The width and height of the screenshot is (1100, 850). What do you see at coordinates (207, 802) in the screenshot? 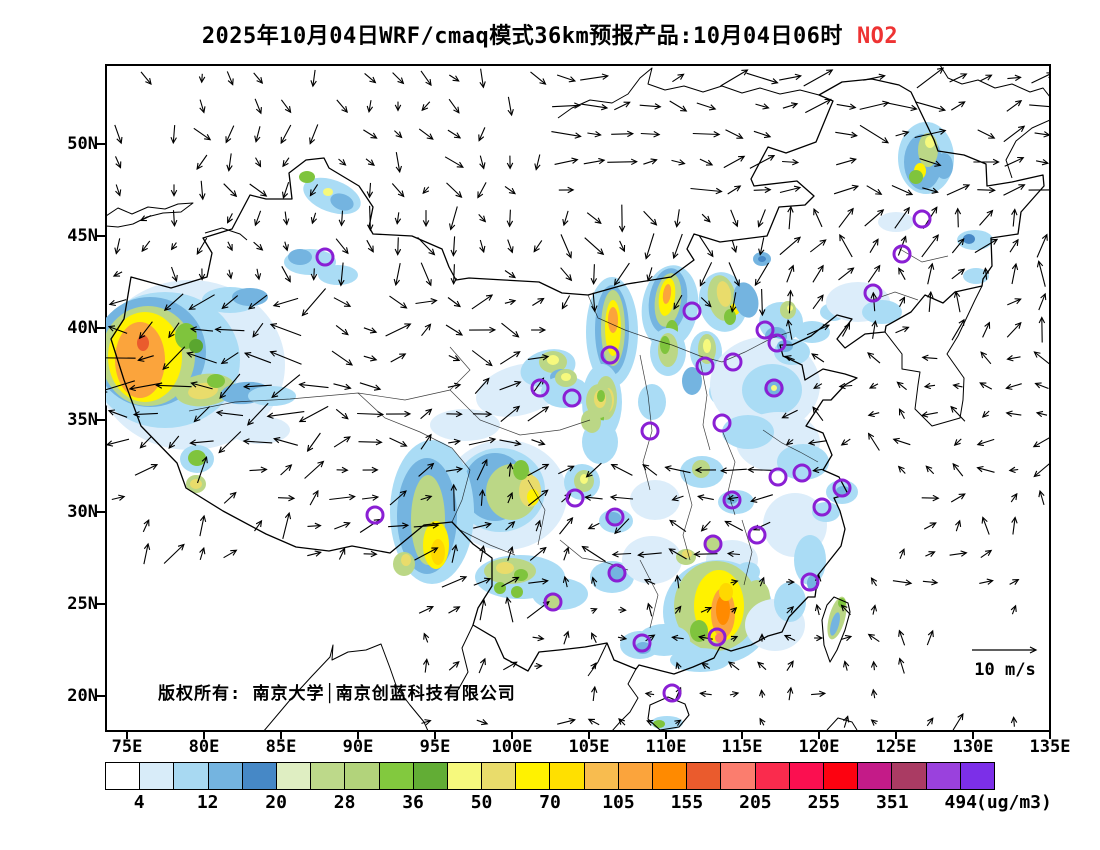
I see `colorbar-tick-label: 12` at bounding box center [207, 802].